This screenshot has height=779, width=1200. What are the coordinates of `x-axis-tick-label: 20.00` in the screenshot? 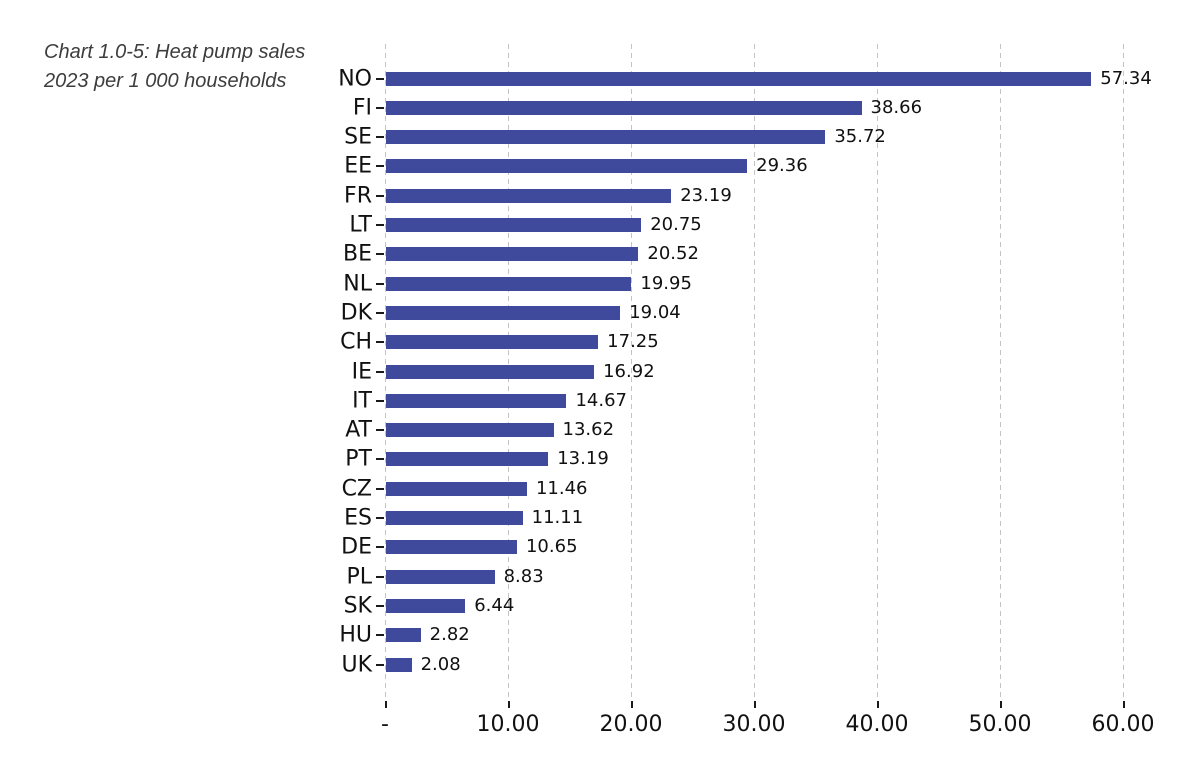 It's located at (631, 724).